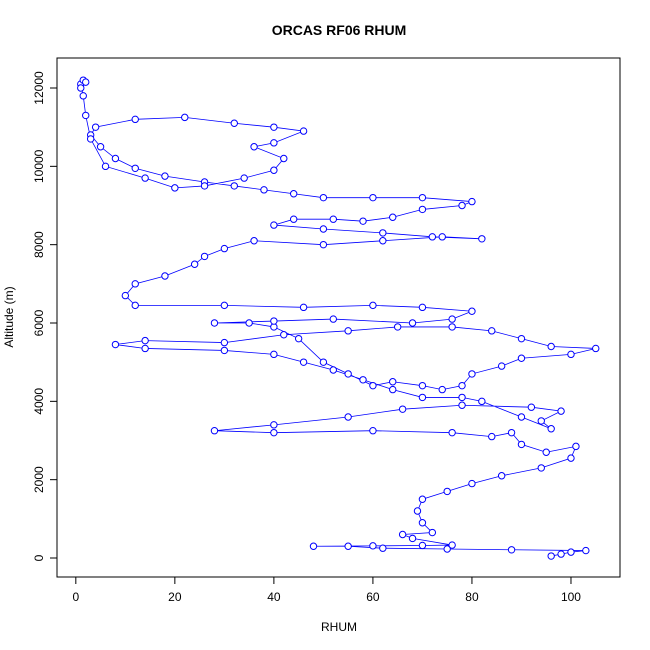 This screenshot has height=650, width=650. Describe the element at coordinates (39, 166) in the screenshot. I see `y-tick-label: 10000` at that location.